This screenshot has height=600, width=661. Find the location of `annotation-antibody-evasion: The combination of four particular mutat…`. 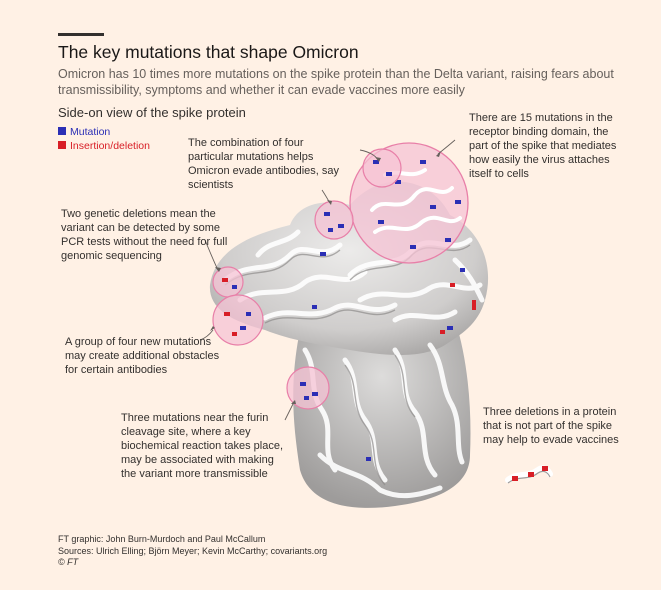

annotation-antibody-evasion: The combination of four particular mutat… is located at coordinates (264, 164).